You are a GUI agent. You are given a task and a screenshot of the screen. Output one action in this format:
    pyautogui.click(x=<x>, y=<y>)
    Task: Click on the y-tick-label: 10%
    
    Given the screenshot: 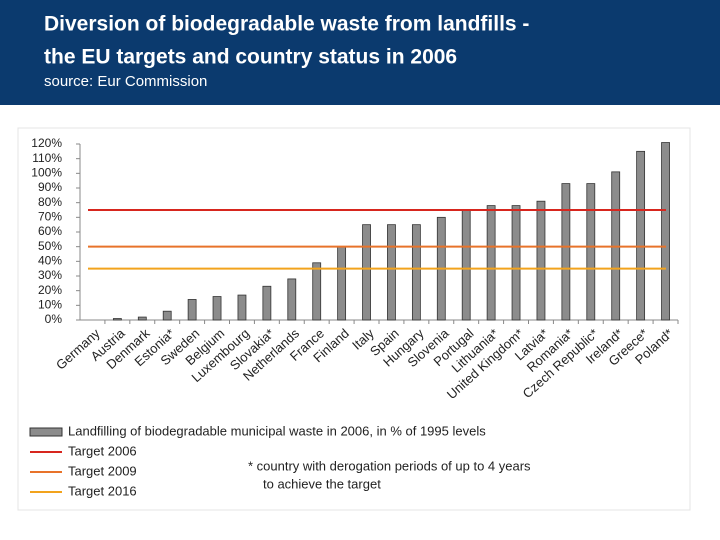 What is the action you would take?
    pyautogui.click(x=50, y=305)
    